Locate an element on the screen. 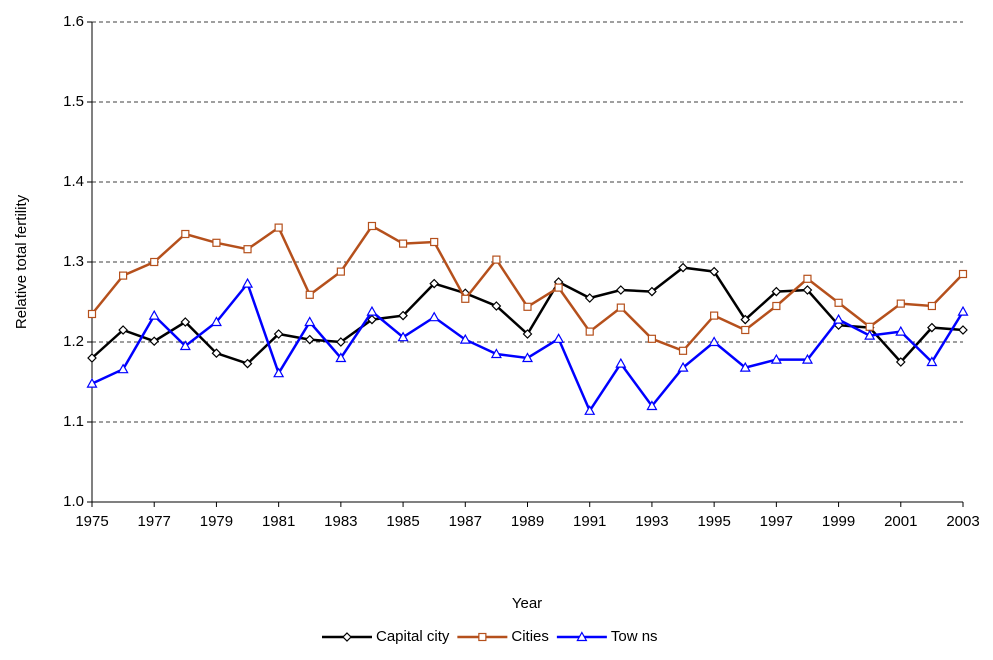 The height and width of the screenshot is (660, 993). y-tick-label: 1.6 is located at coordinates (73, 21).